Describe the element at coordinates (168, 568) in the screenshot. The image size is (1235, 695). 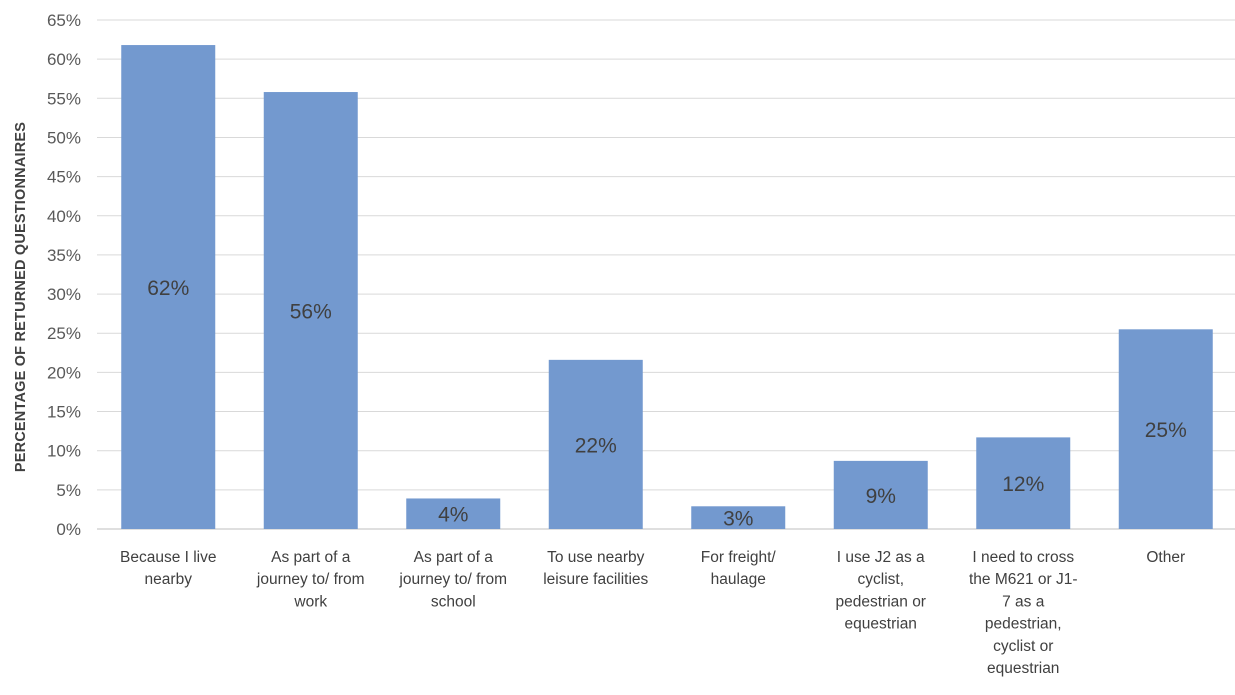
I see `x-category-label: Because I live nearby` at that location.